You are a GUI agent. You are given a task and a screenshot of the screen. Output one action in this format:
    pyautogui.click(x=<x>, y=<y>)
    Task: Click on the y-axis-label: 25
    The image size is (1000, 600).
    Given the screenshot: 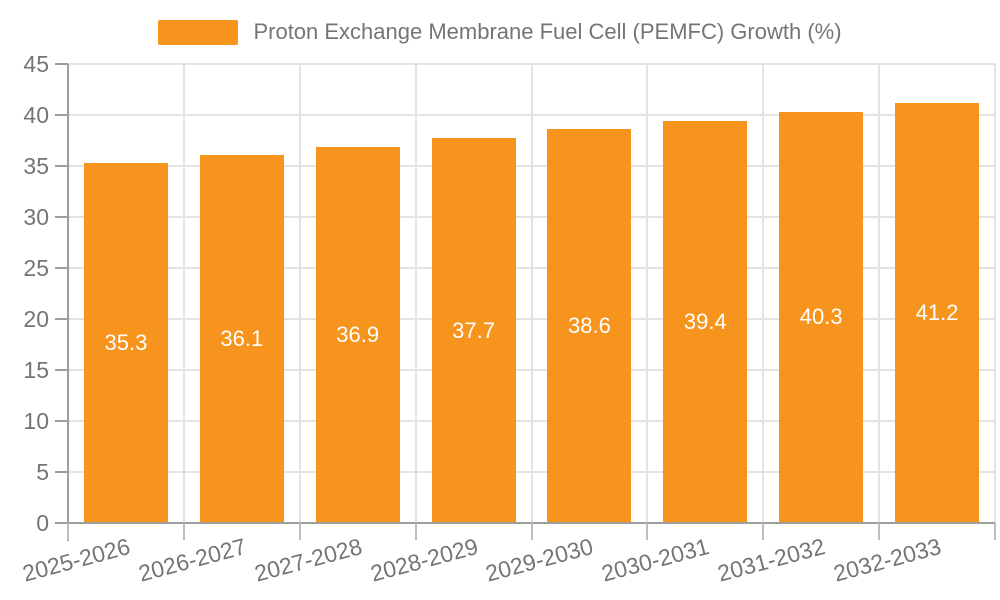 What is the action you would take?
    pyautogui.click(x=36, y=268)
    